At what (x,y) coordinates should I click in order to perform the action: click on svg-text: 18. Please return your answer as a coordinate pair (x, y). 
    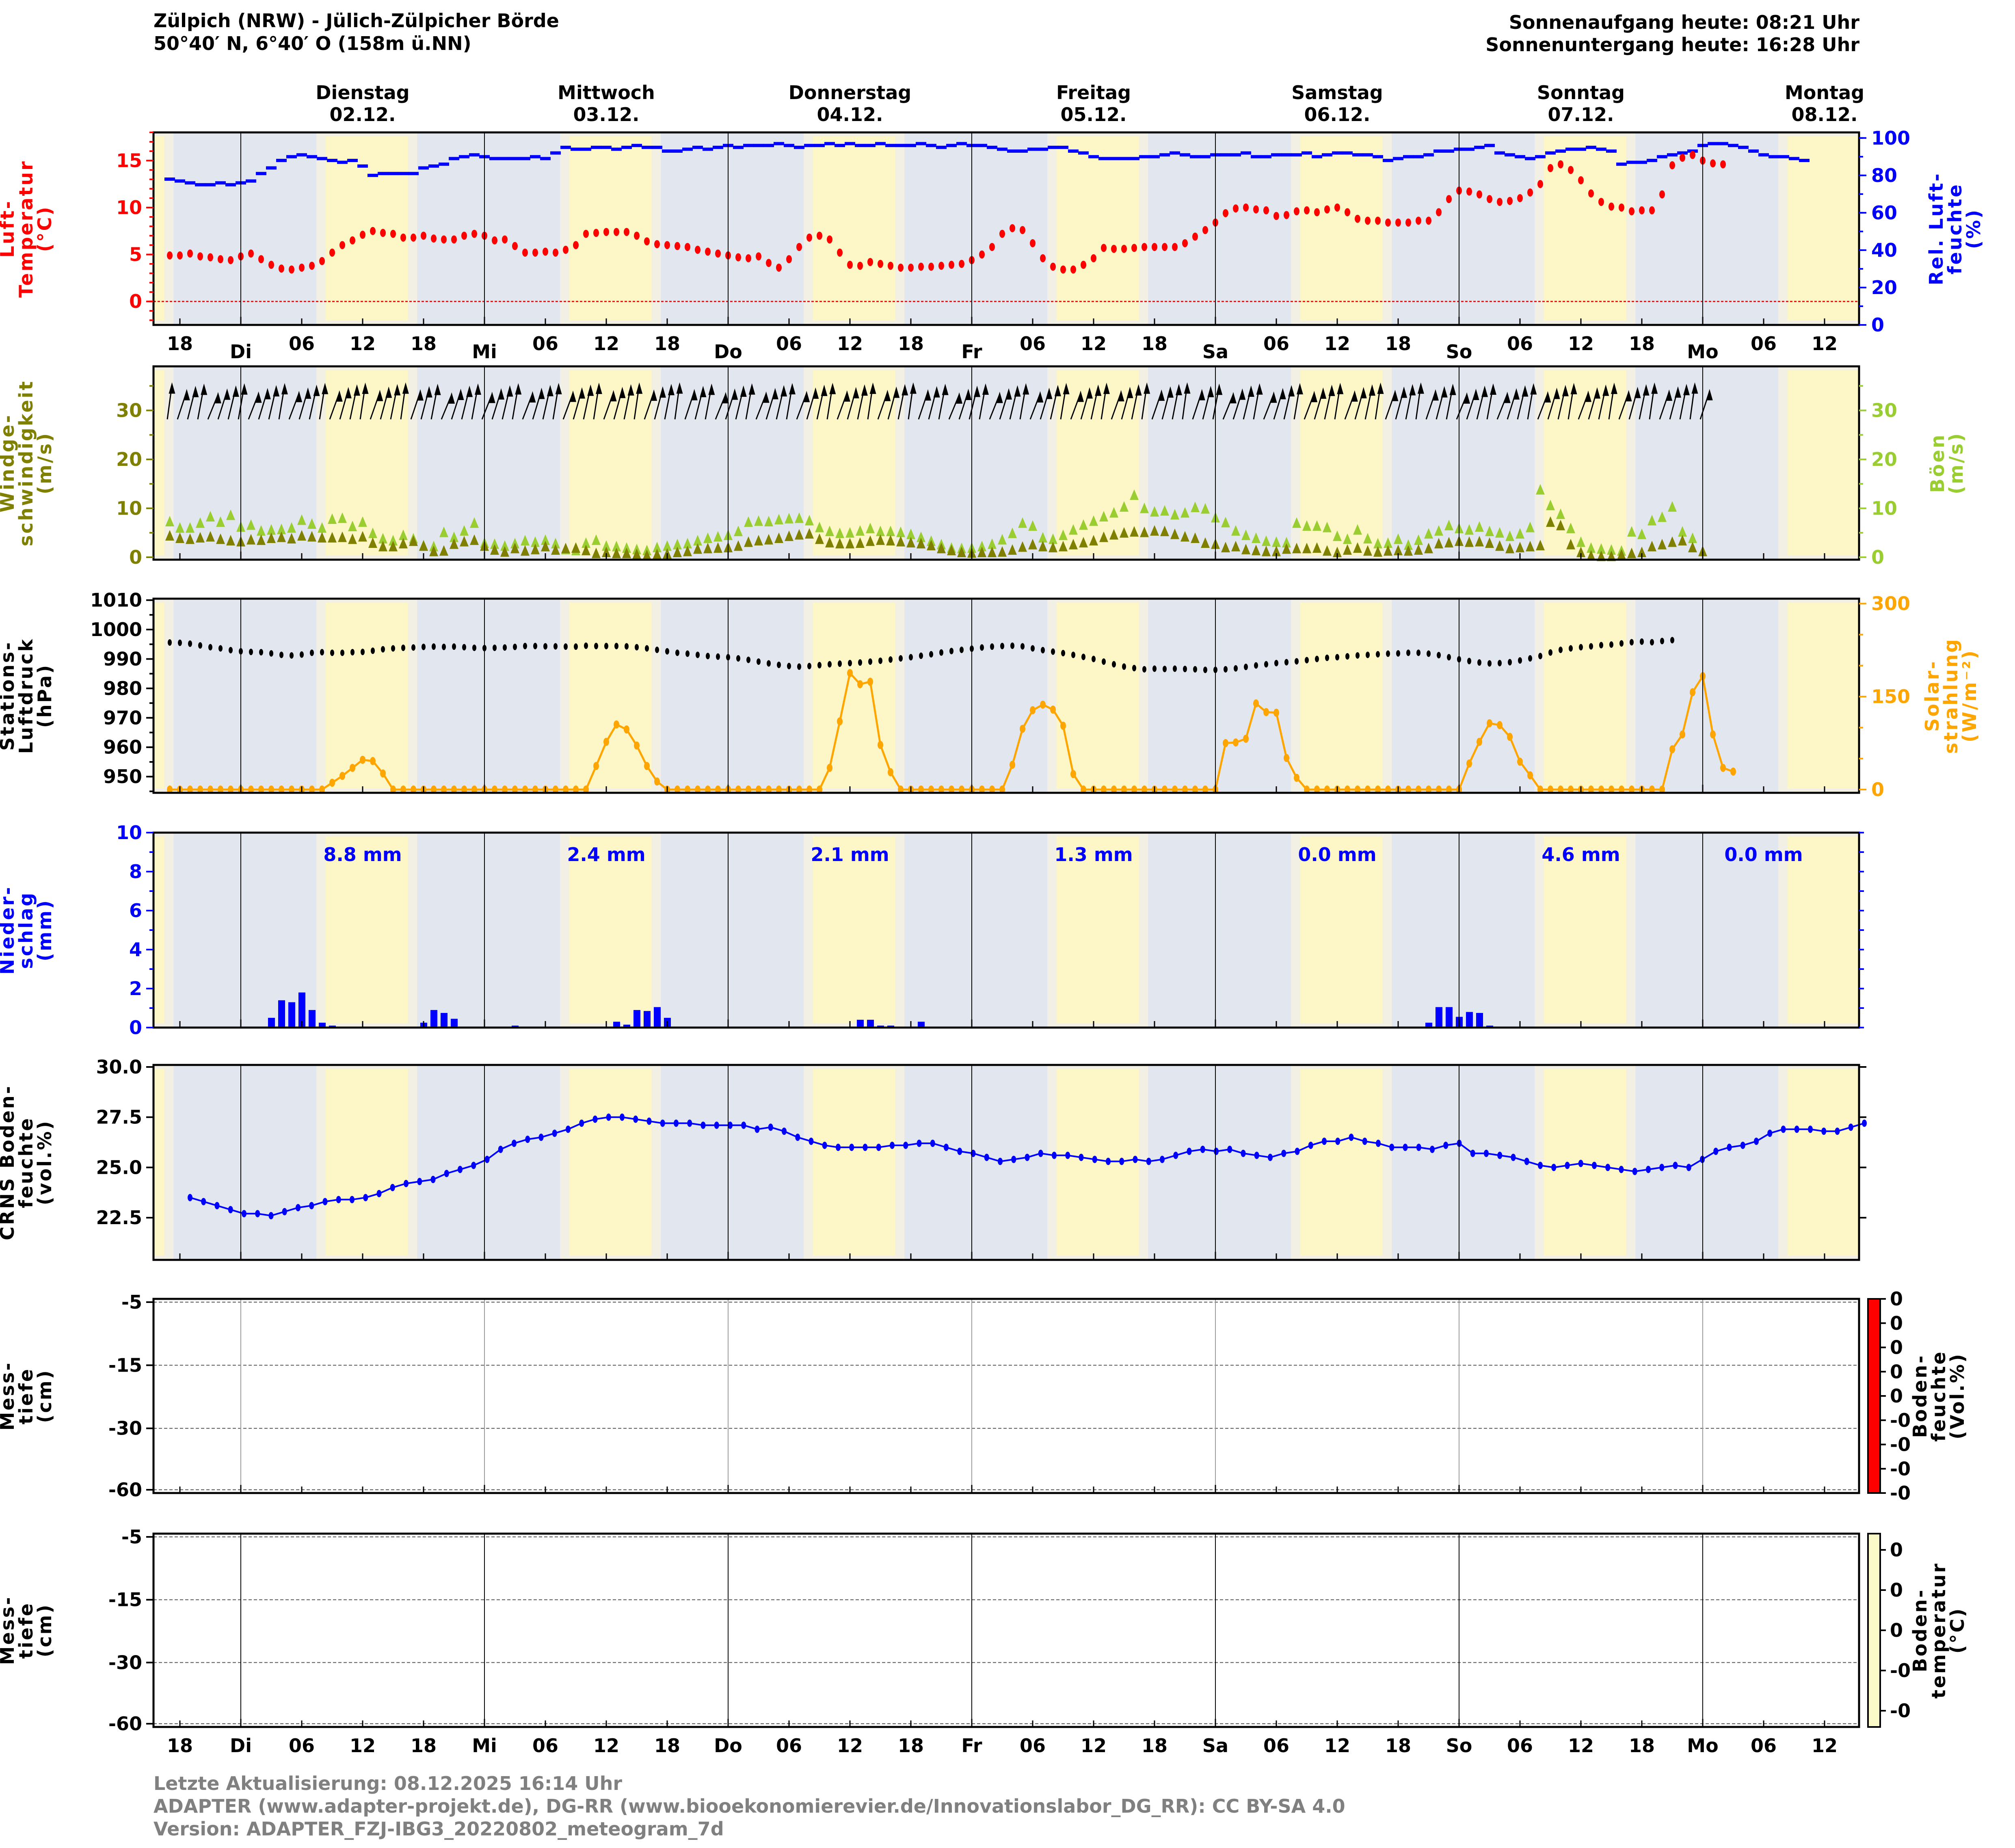
    Looking at the image, I should click on (1398, 344).